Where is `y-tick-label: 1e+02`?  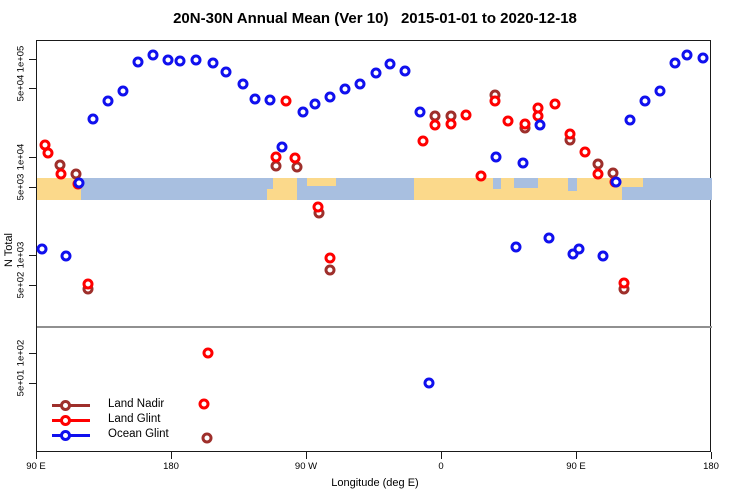
y-tick-label: 1e+02 is located at coordinates (21, 353).